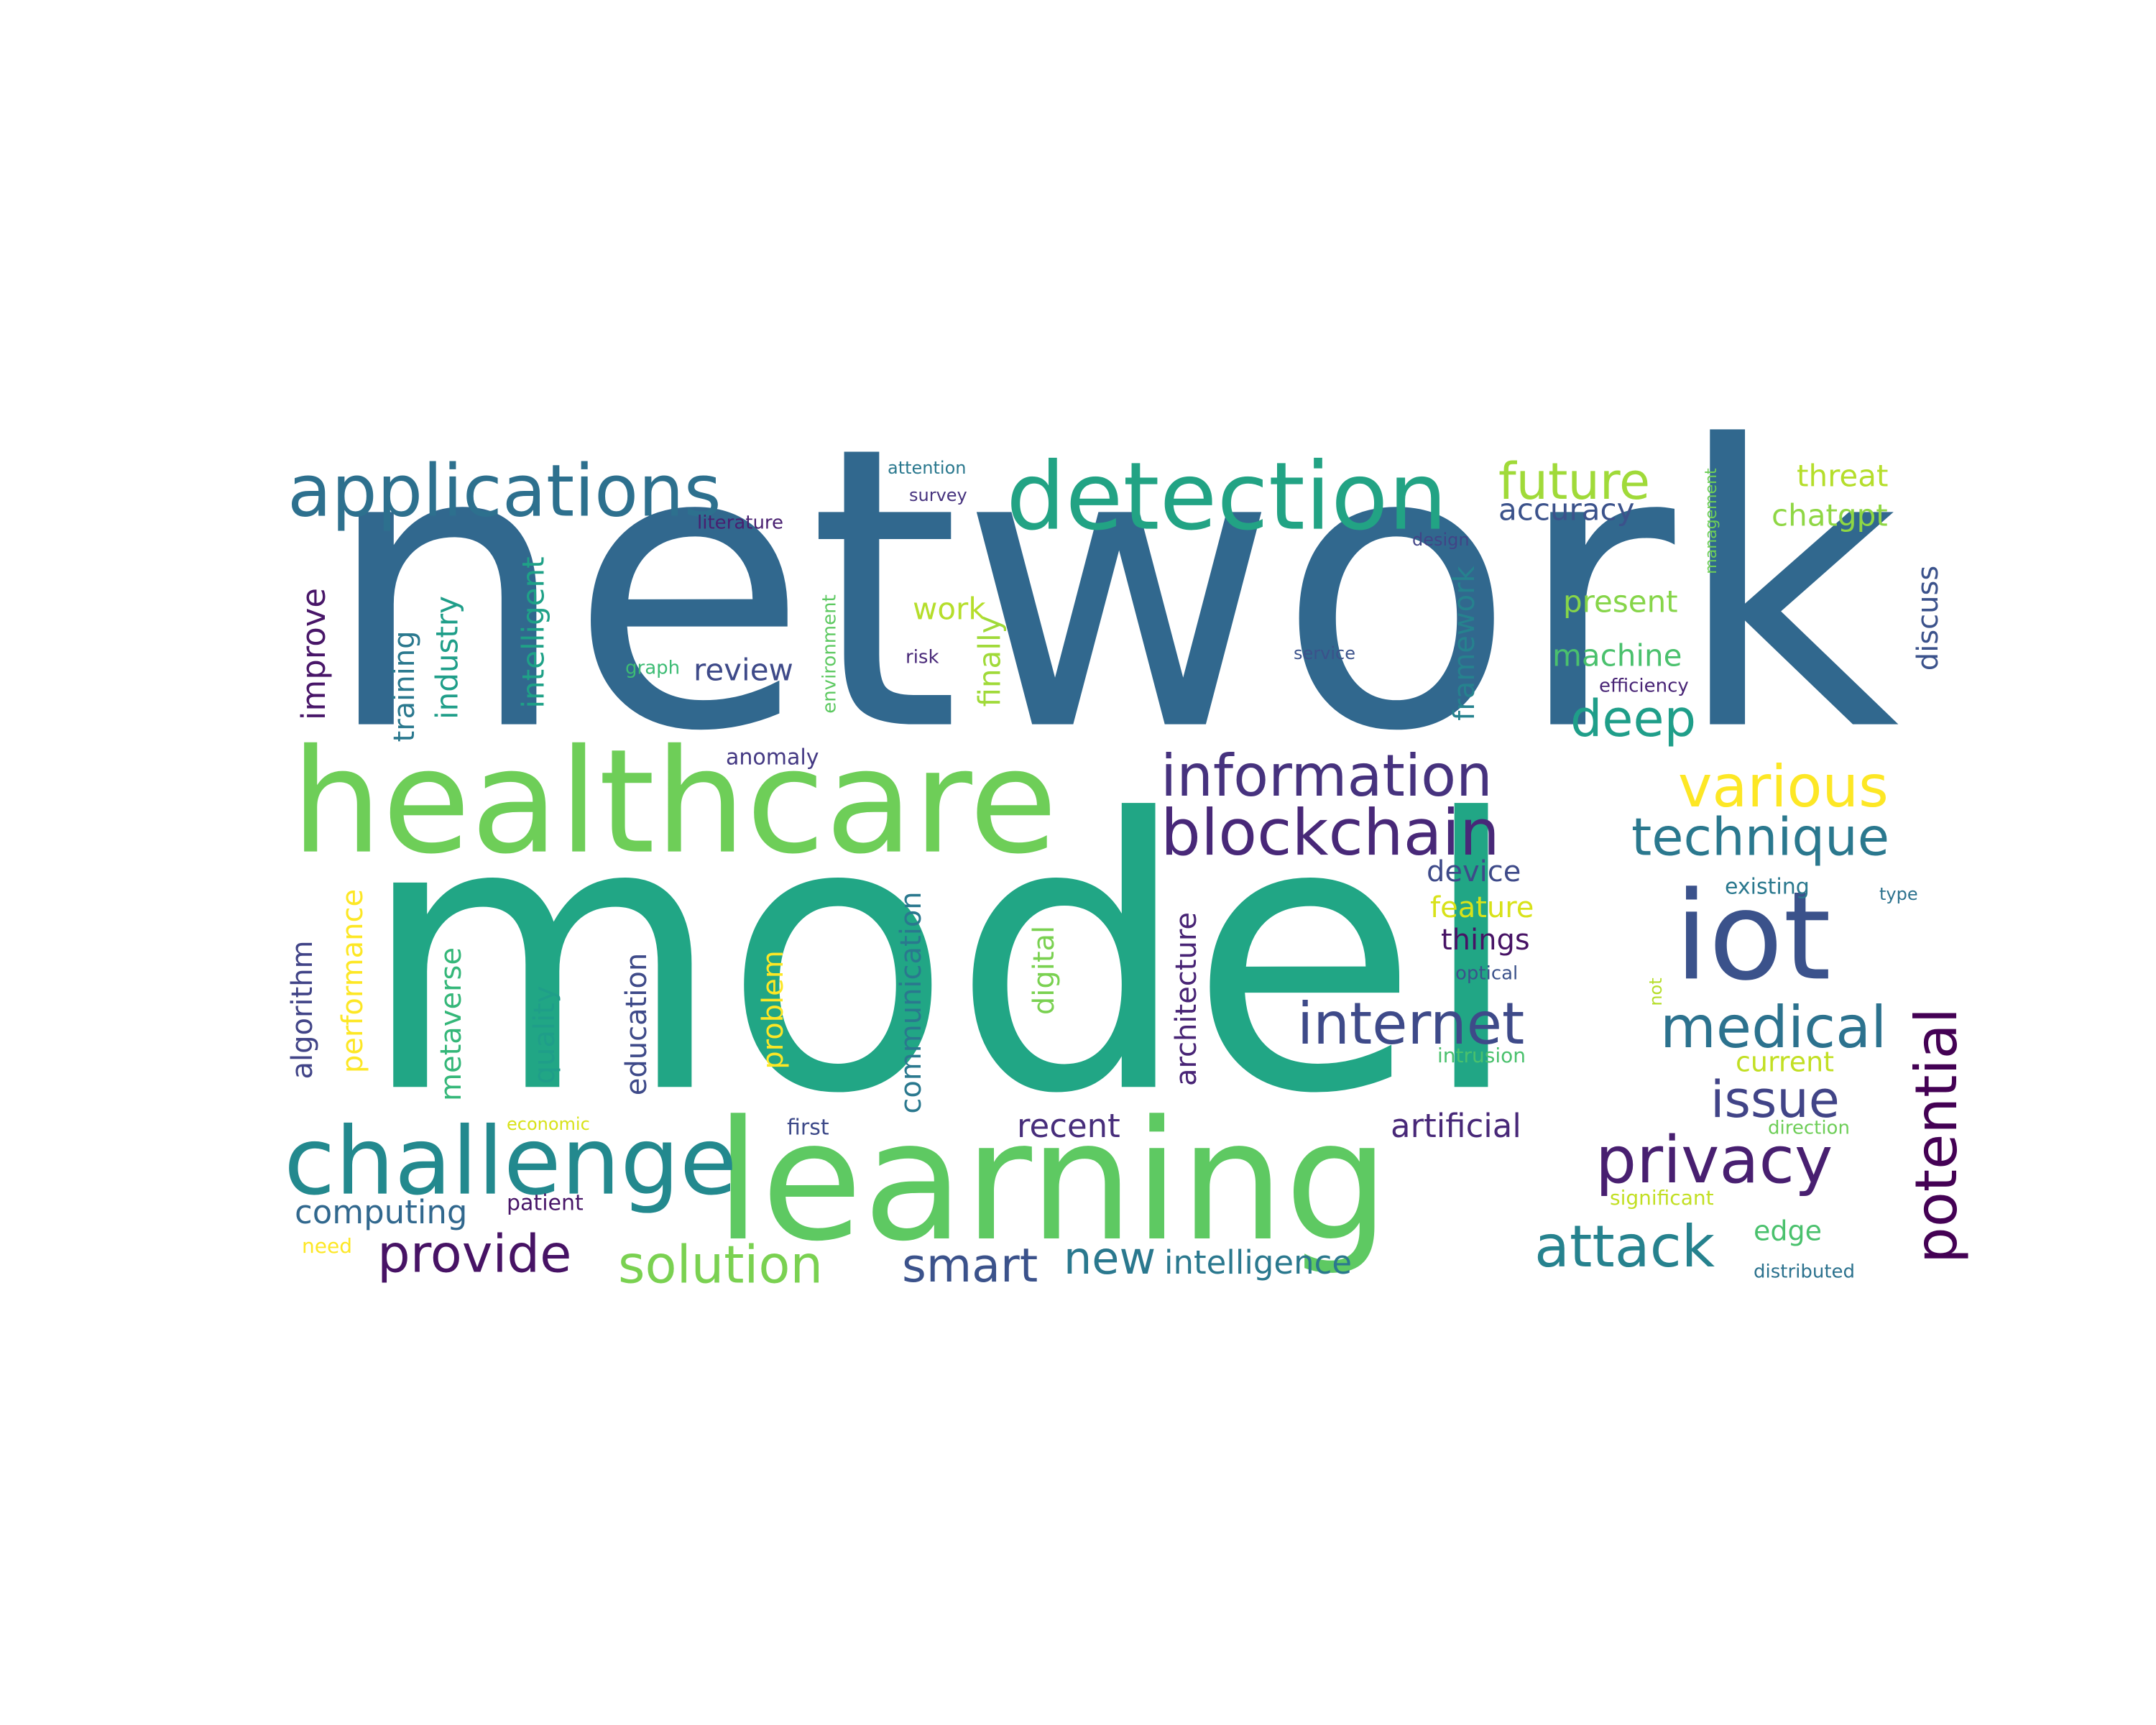 The width and height of the screenshot is (2156, 1725). Describe the element at coordinates (1566, 510) in the screenshot. I see `word-accuracy: accuracy` at that location.